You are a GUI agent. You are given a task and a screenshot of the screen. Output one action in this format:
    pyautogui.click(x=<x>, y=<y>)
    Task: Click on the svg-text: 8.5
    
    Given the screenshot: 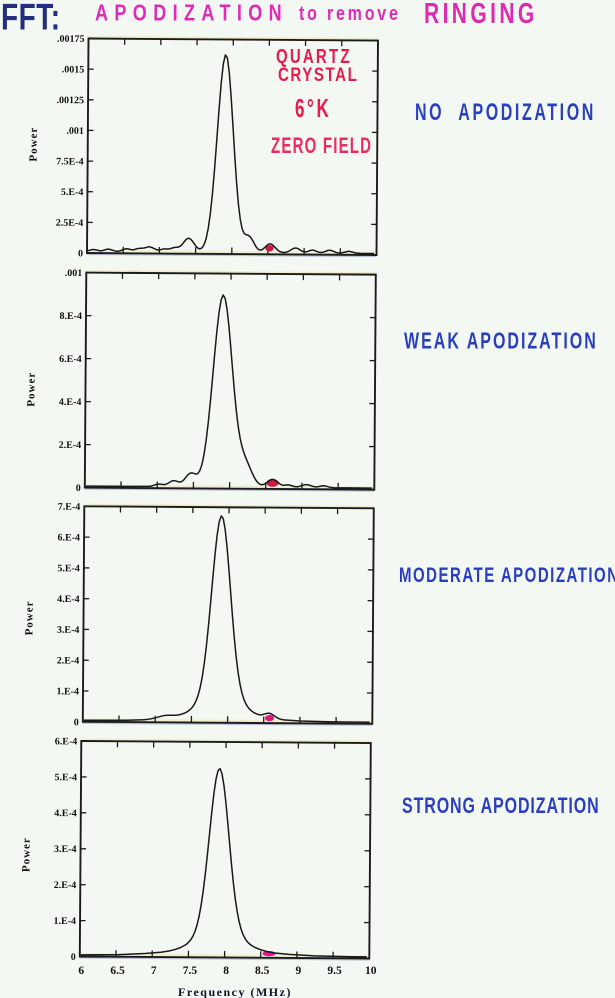 What is the action you would take?
    pyautogui.click(x=262, y=971)
    